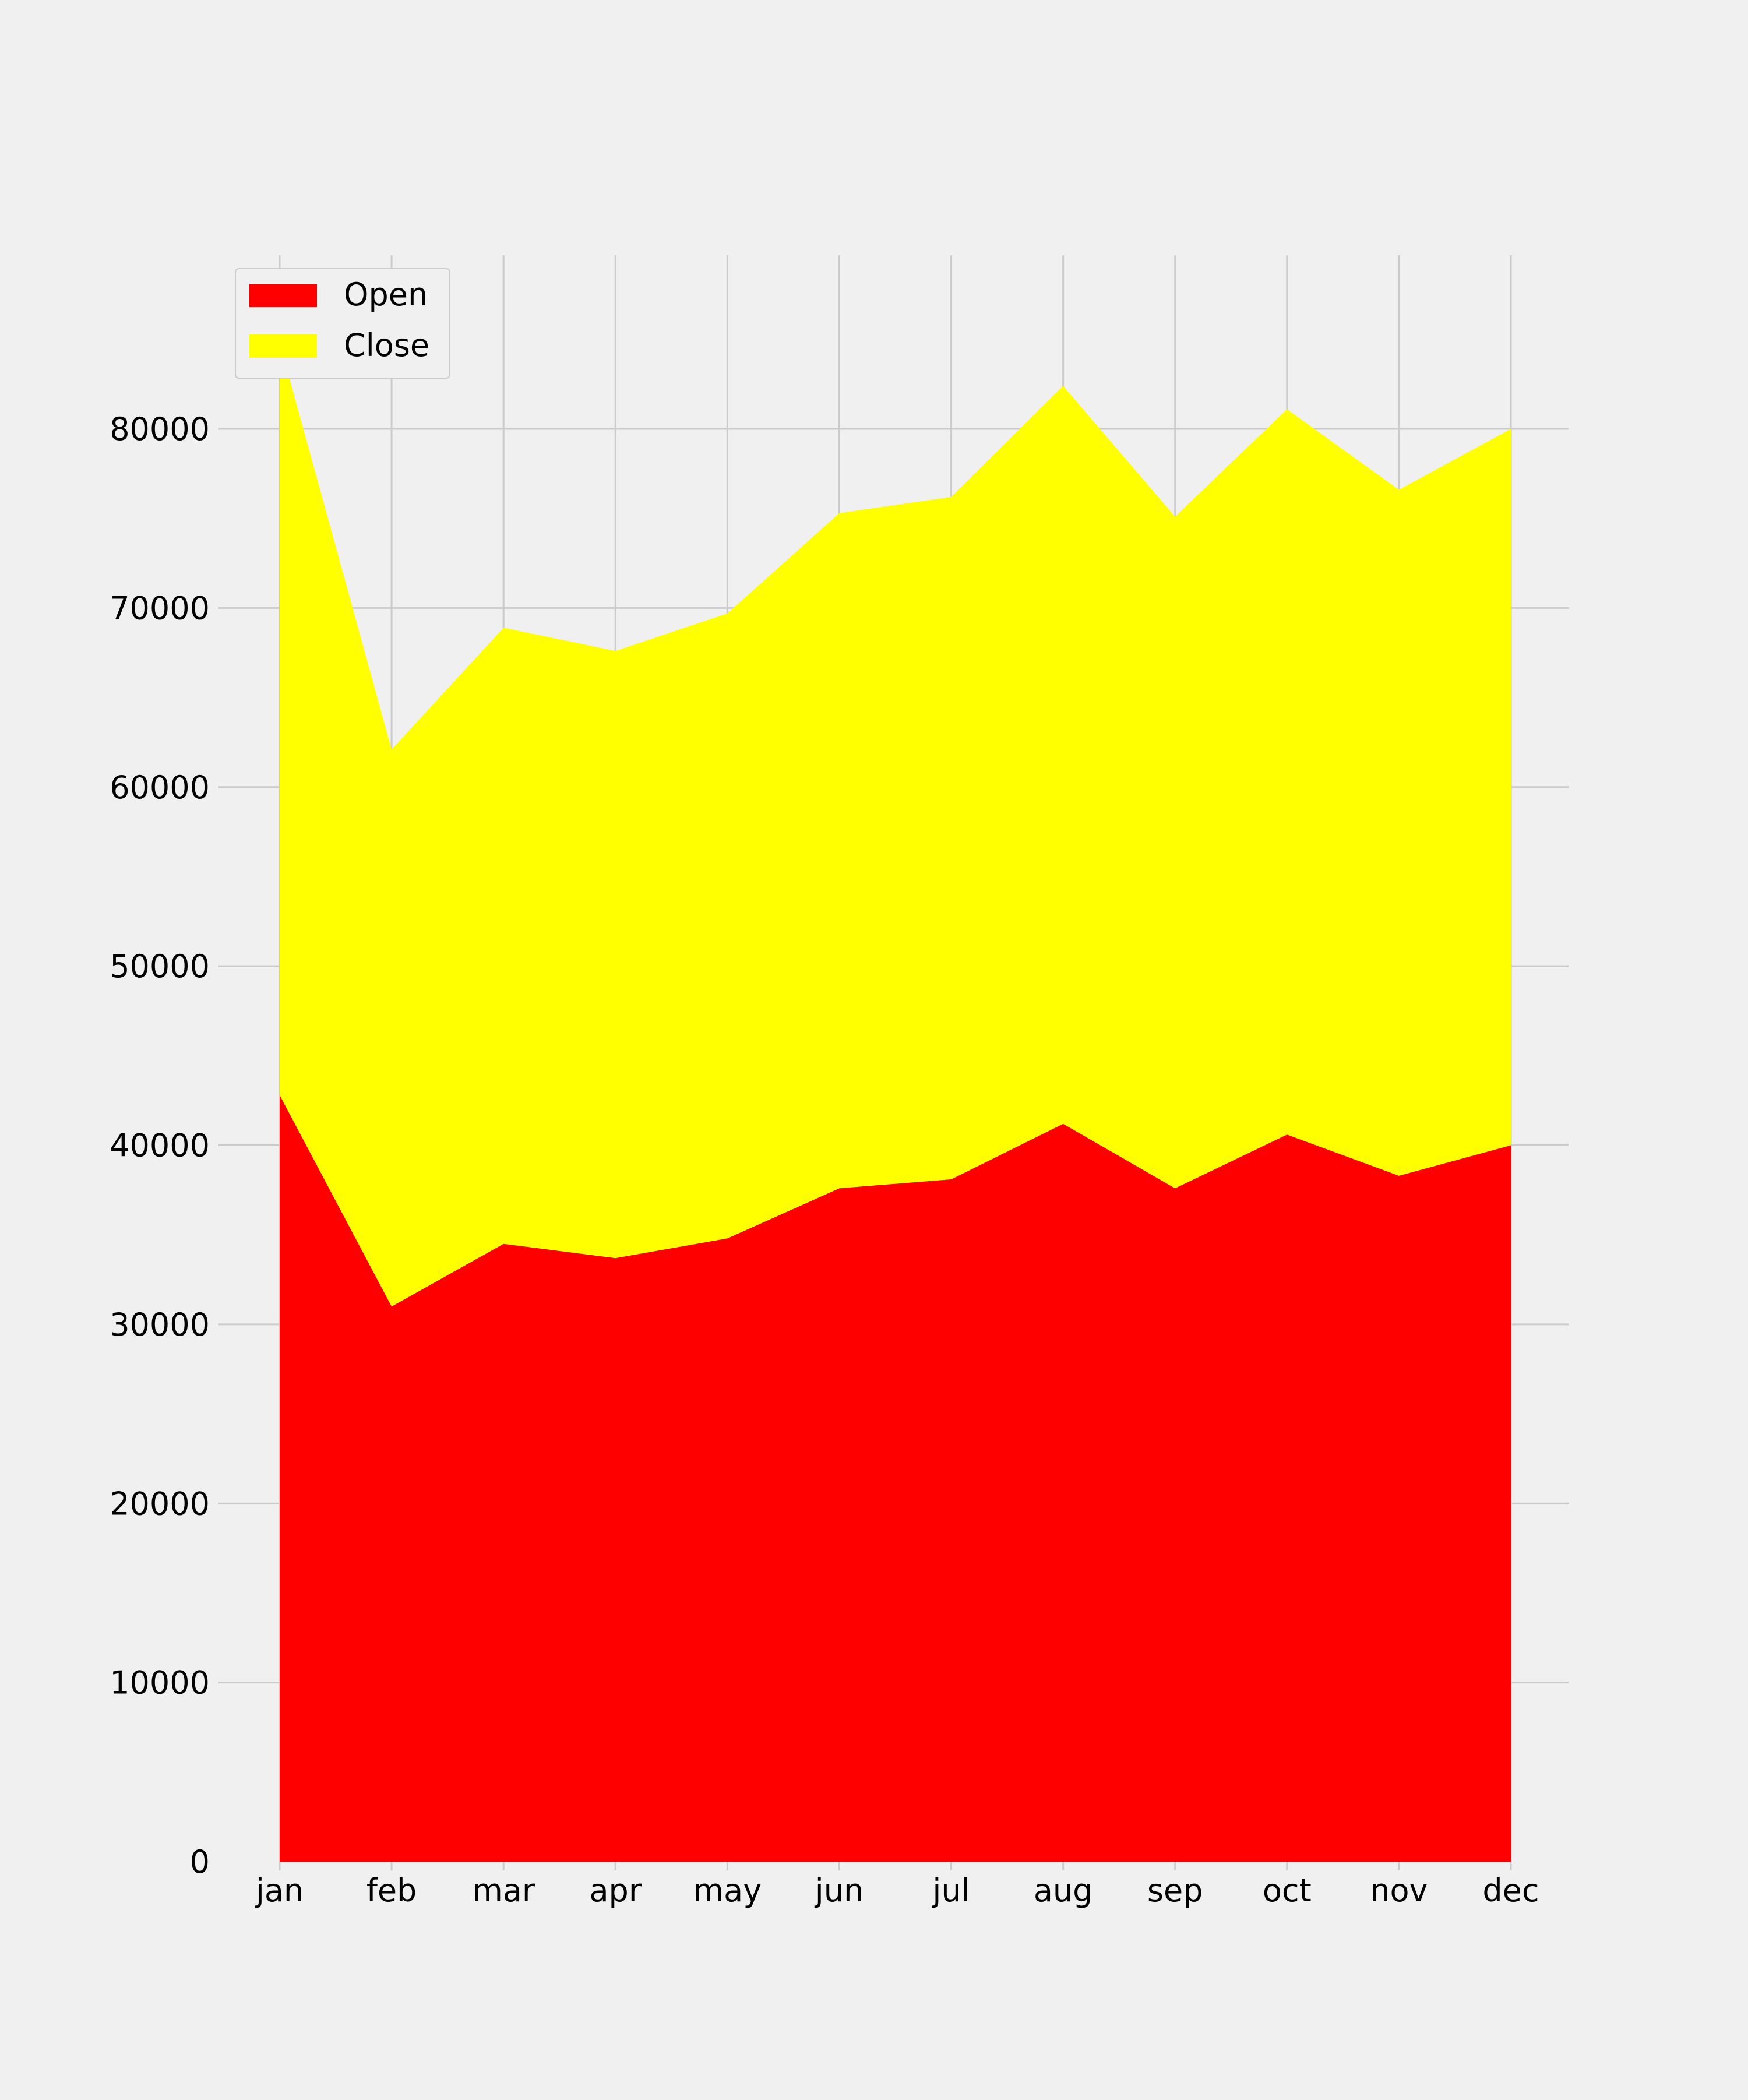  What do you see at coordinates (160, 429) in the screenshot?
I see `y-tick-label-80000: 80000` at bounding box center [160, 429].